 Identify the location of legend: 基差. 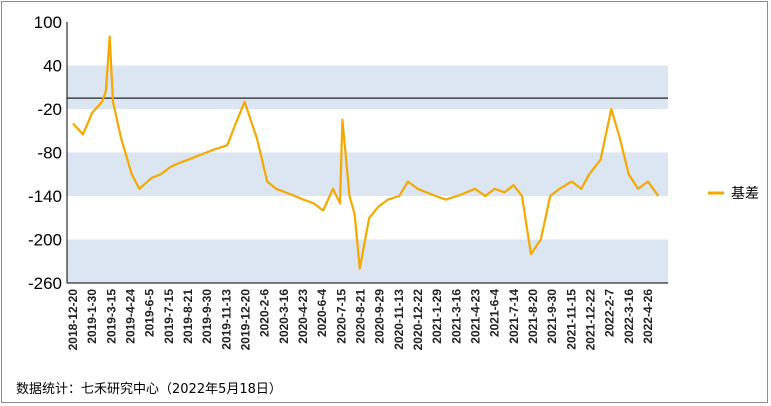
(733, 193).